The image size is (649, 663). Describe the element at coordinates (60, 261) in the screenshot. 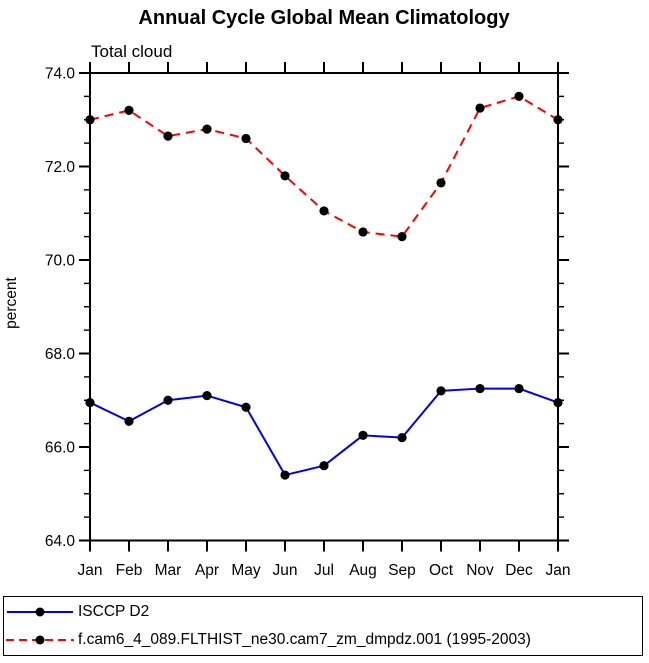

I see `y-tick-label: 70.0` at that location.